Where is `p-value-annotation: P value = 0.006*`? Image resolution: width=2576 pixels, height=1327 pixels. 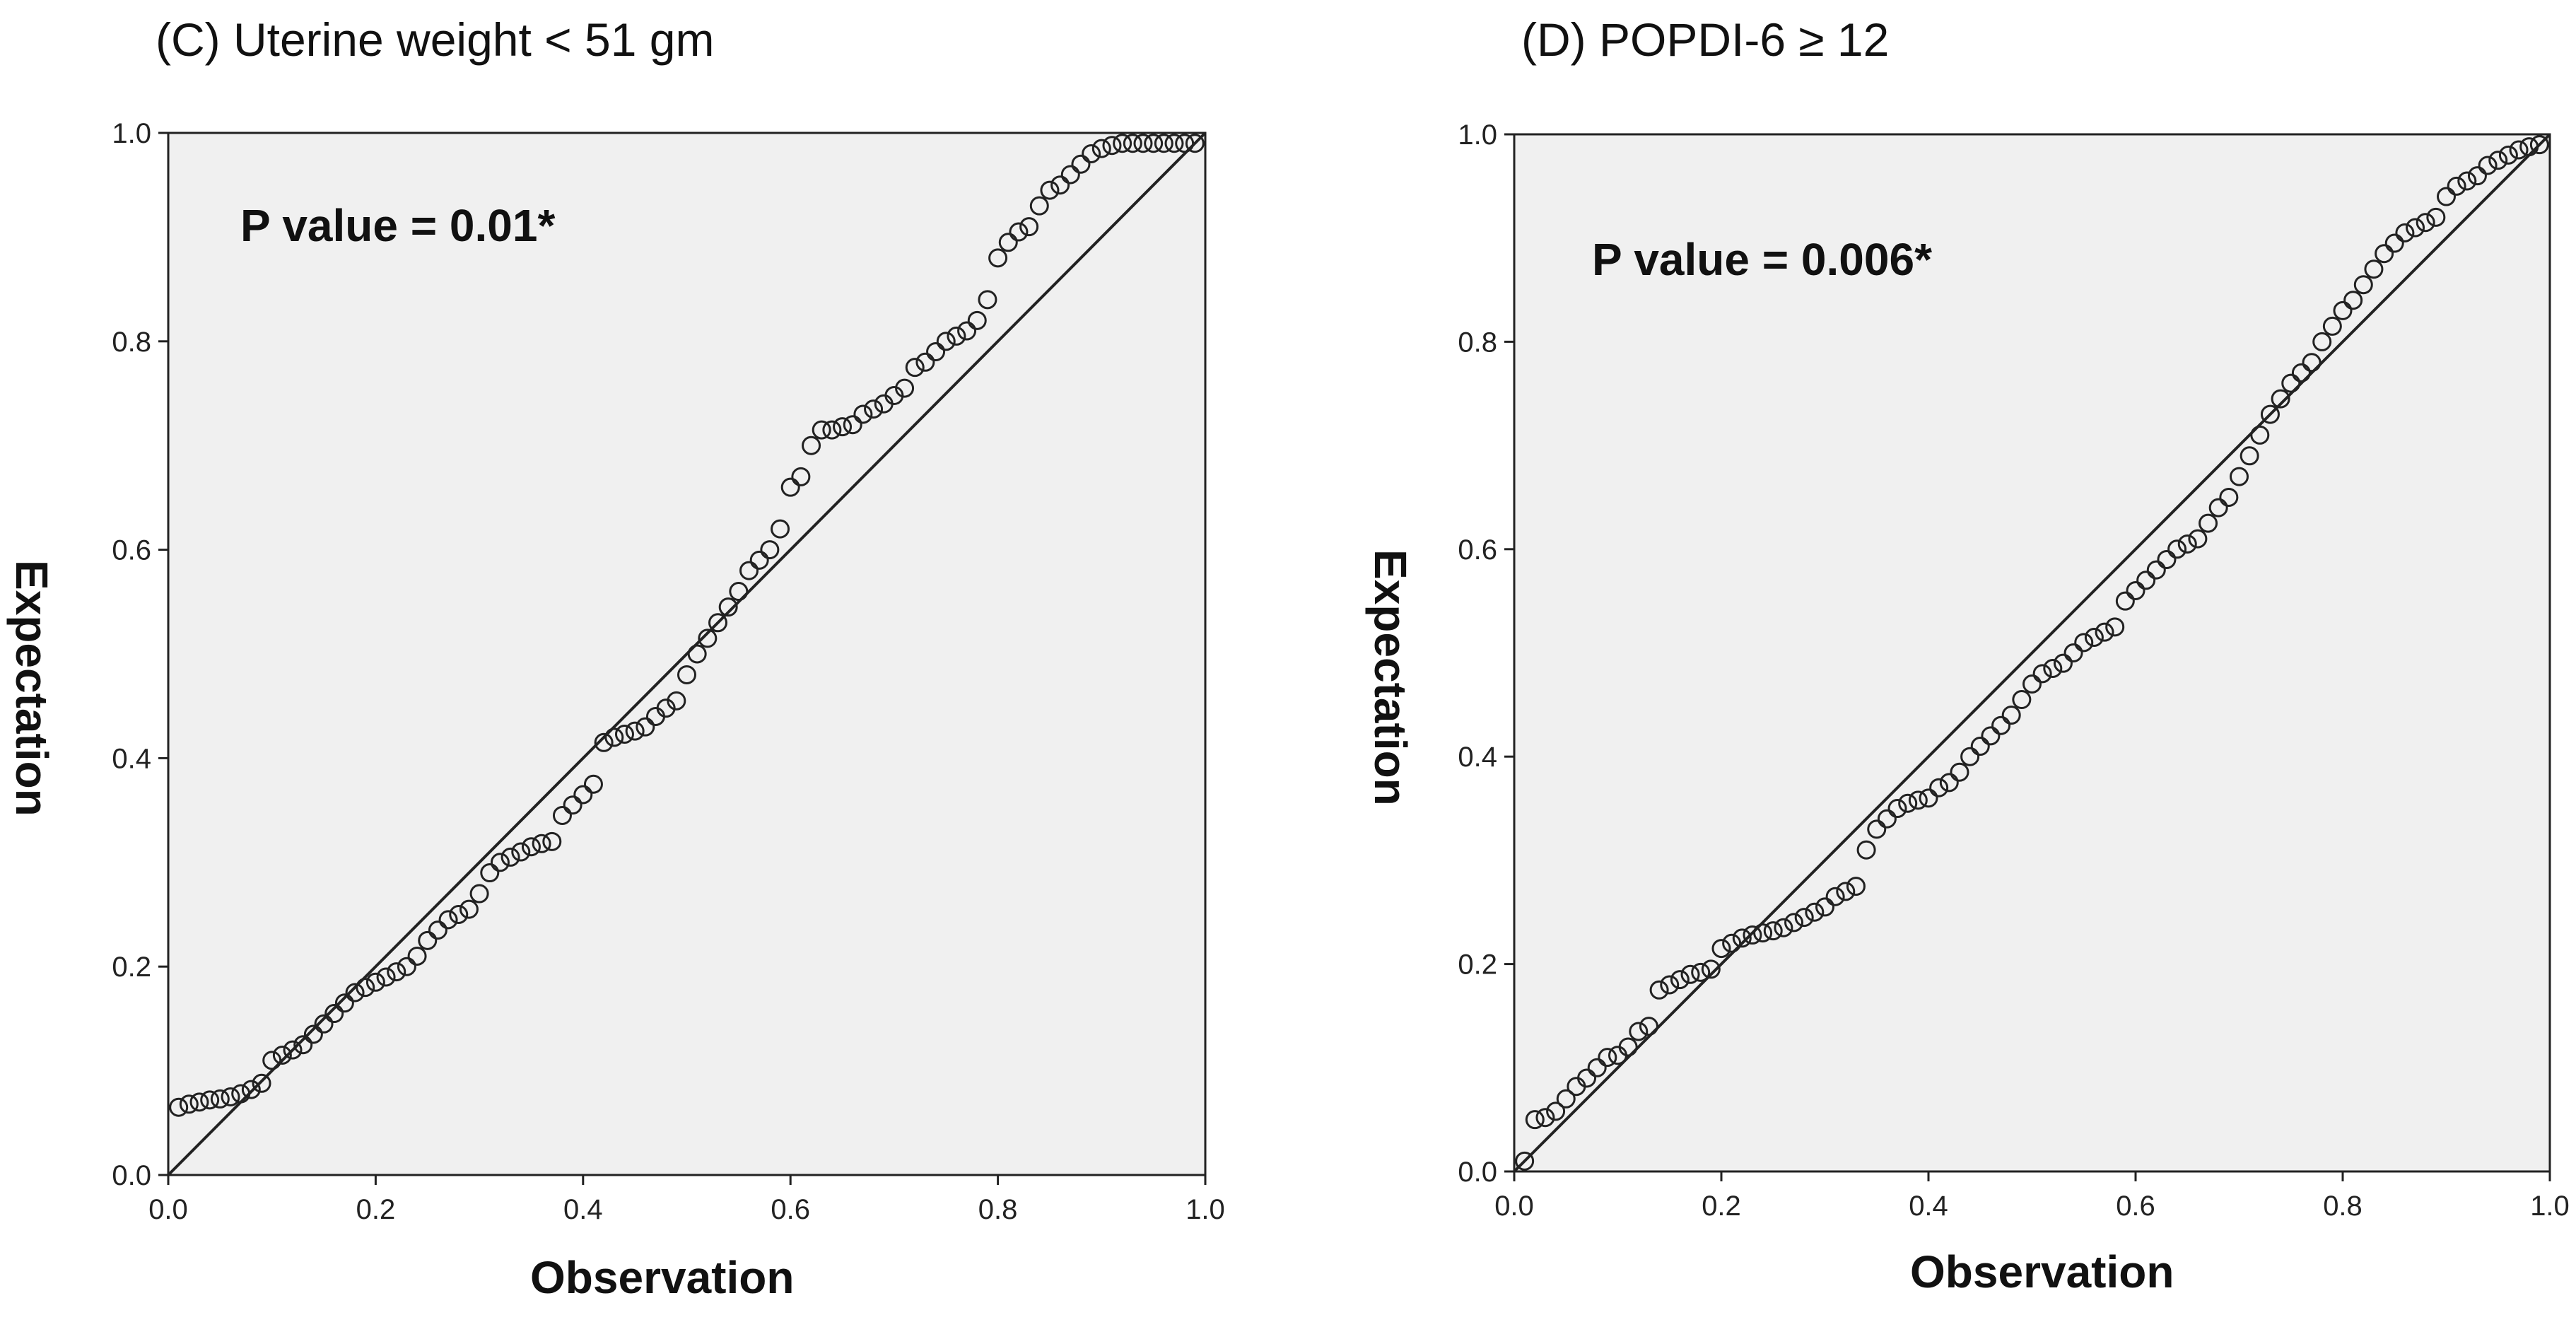
p-value-annotation: P value = 0.006* is located at coordinates (1762, 259).